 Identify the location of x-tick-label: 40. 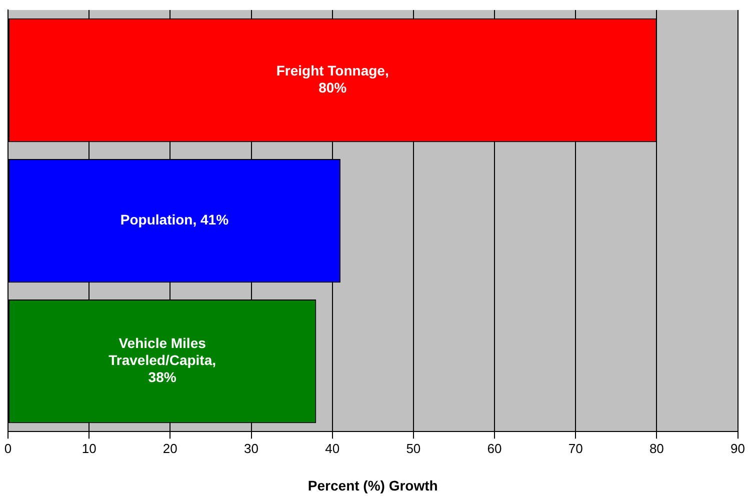
(332, 448).